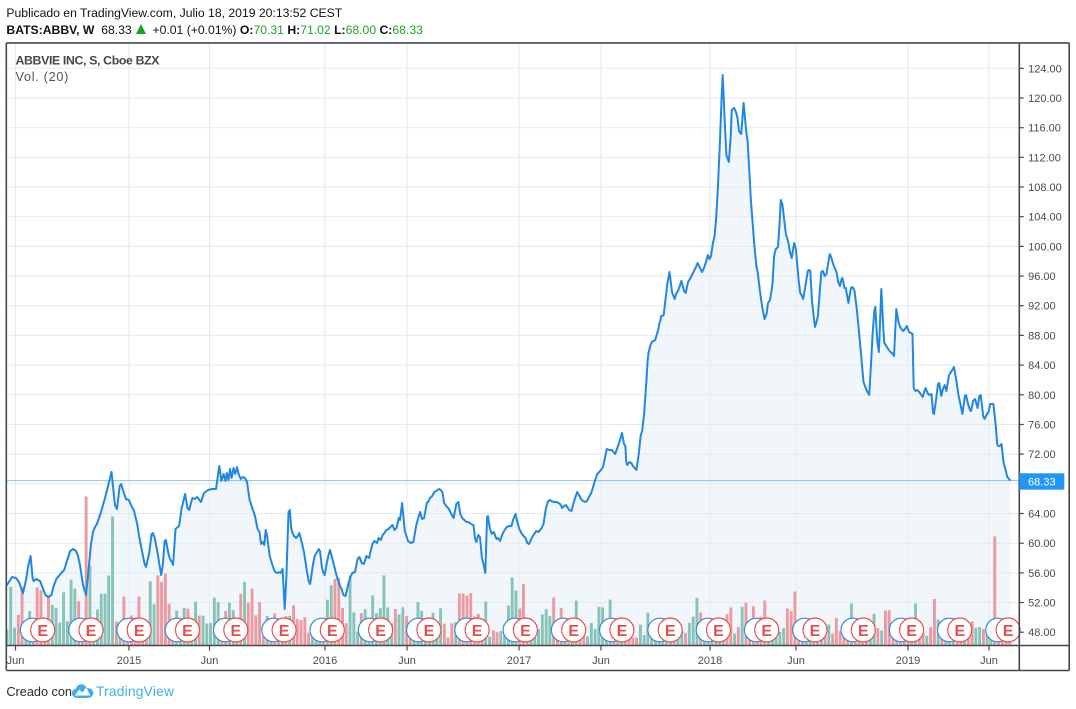 Image resolution: width=1076 pixels, height=709 pixels. Describe the element at coordinates (1044, 129) in the screenshot. I see `svg-text: 116.00` at that location.